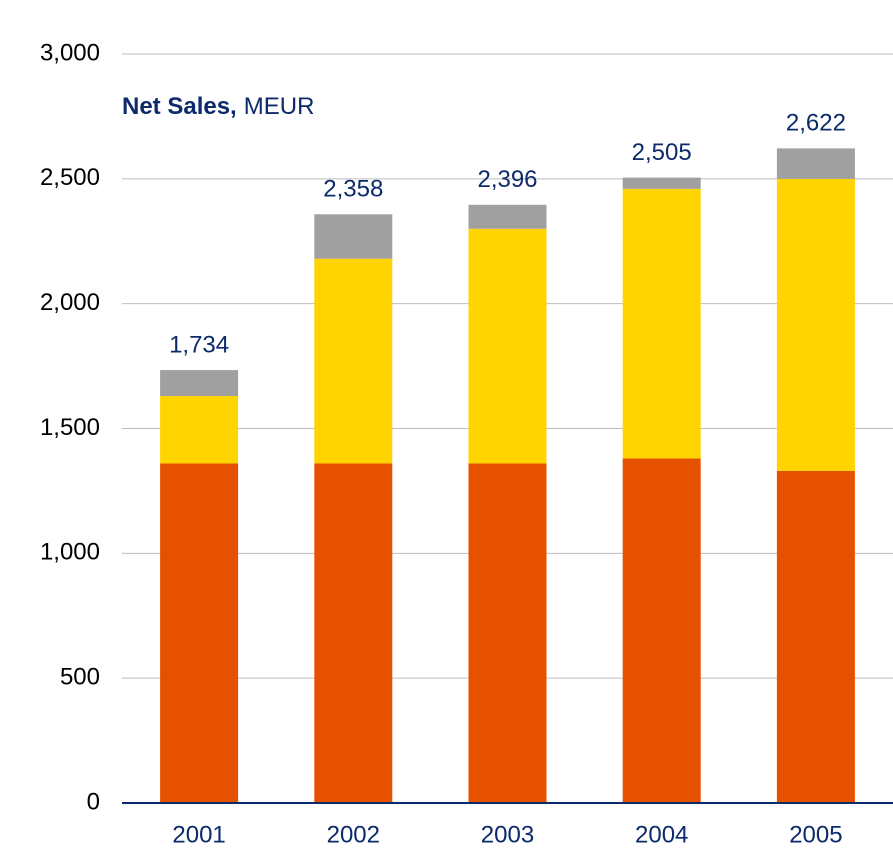 The width and height of the screenshot is (893, 863). What do you see at coordinates (507, 179) in the screenshot?
I see `total-label: 2,396` at bounding box center [507, 179].